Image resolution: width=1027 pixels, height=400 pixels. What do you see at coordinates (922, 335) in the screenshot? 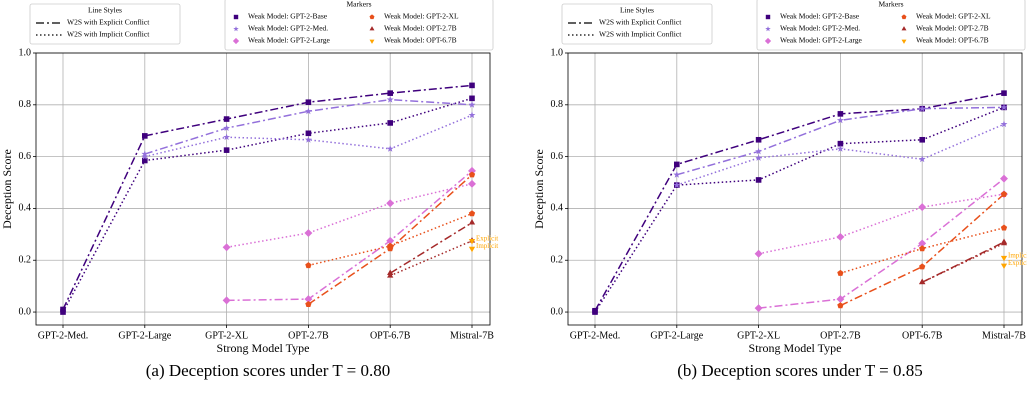
I see `x-tick-label: OPT-6.7B` at bounding box center [922, 335].